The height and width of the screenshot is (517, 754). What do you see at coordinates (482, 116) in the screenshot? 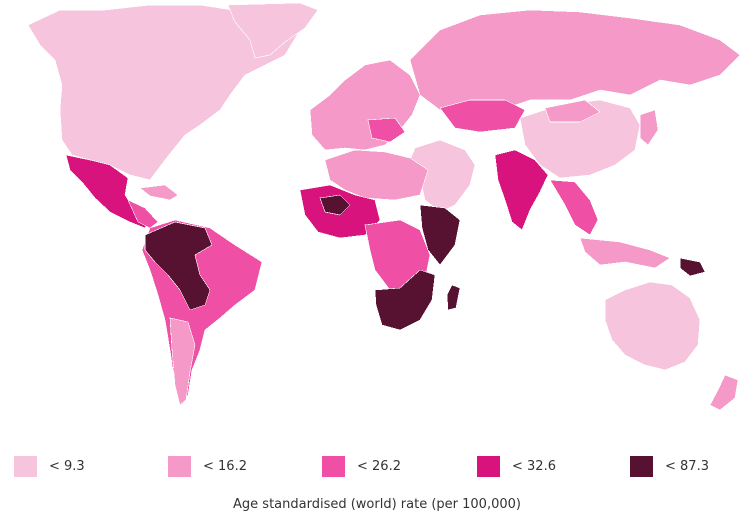
I see `region-central-asia` at bounding box center [482, 116].